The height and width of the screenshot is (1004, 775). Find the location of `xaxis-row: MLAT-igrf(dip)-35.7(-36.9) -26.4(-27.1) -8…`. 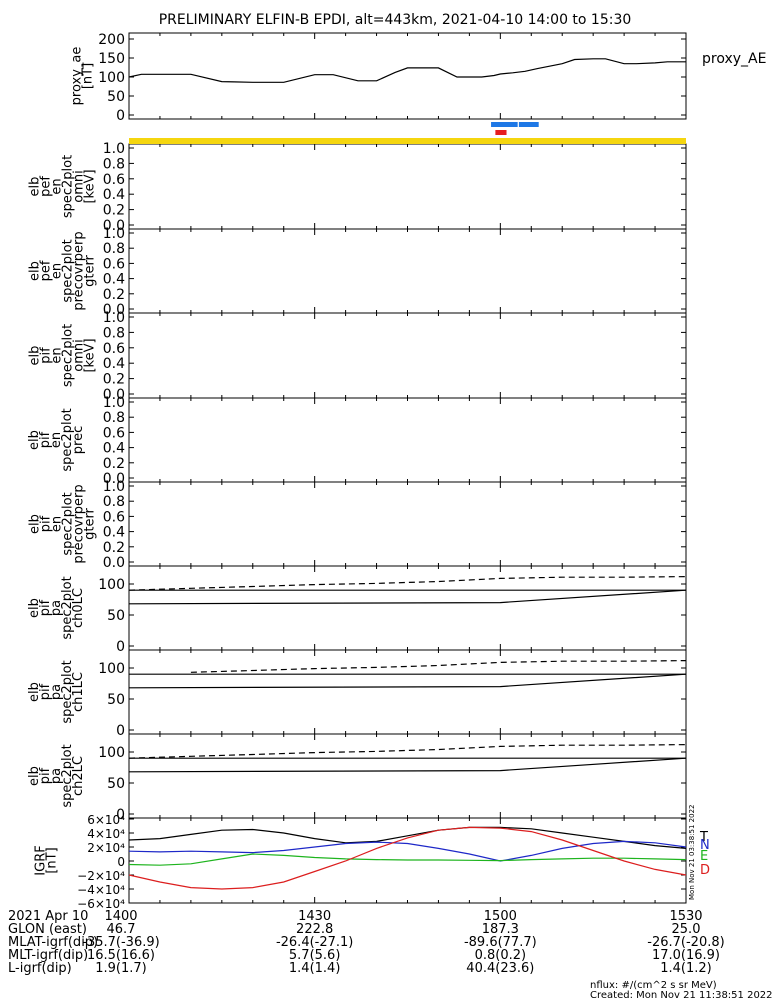

xaxis-row: MLAT-igrf(dip)-35.7(-36.9) -26.4(-27.1) -8… is located at coordinates (366, 942).